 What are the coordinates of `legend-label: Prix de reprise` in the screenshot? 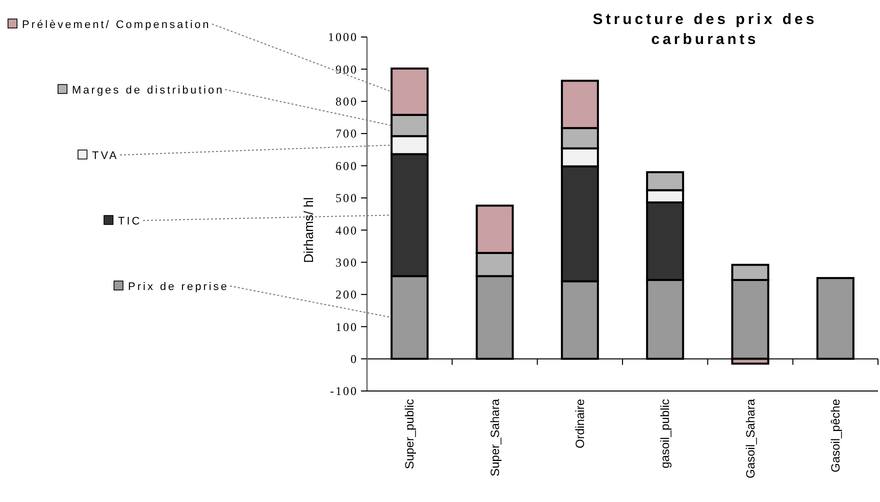 It's located at (178, 287).